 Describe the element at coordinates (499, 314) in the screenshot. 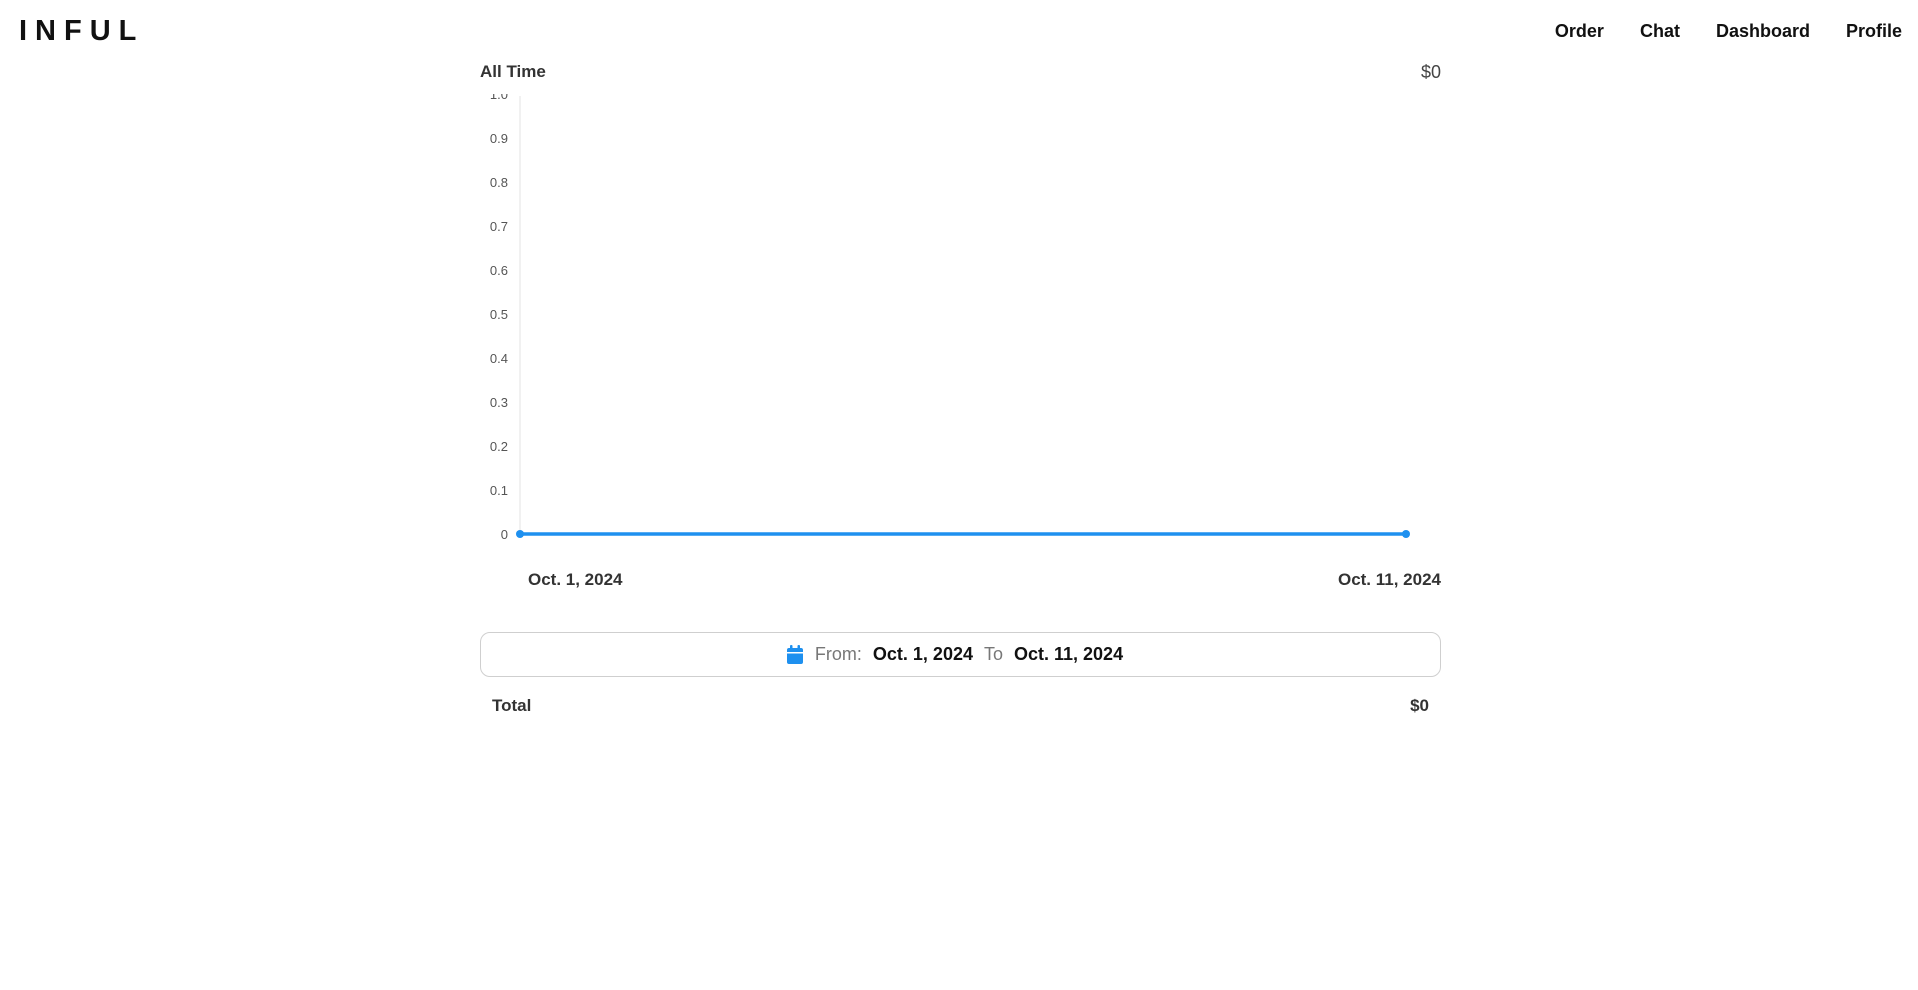

I see `y-tick-label: 0.5` at that location.